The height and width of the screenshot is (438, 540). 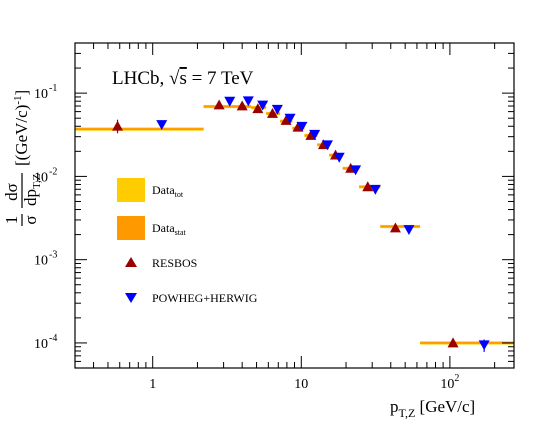 What do you see at coordinates (432, 408) in the screenshot?
I see `x-axis-title: pT,Z [GeV/c]` at bounding box center [432, 408].